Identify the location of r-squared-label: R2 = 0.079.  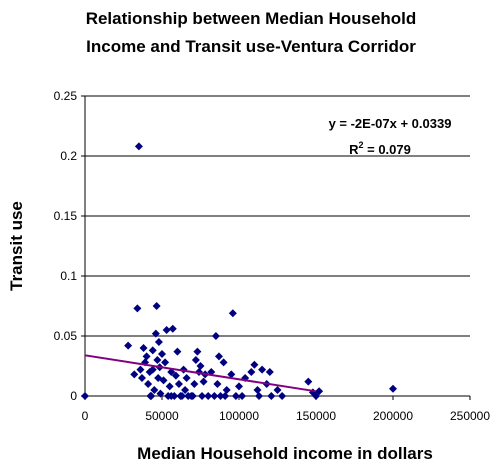
(380, 148).